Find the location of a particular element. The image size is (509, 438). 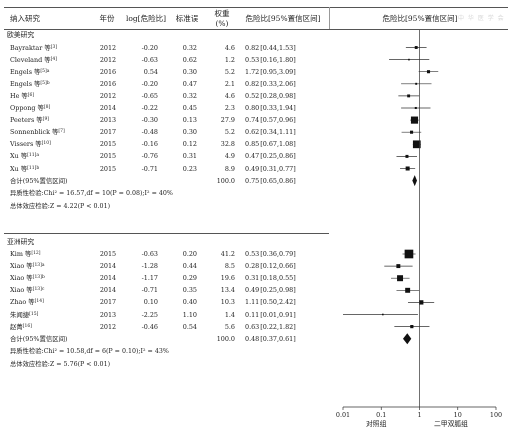

study-author: Bayraktar 等 is located at coordinates (30, 47).